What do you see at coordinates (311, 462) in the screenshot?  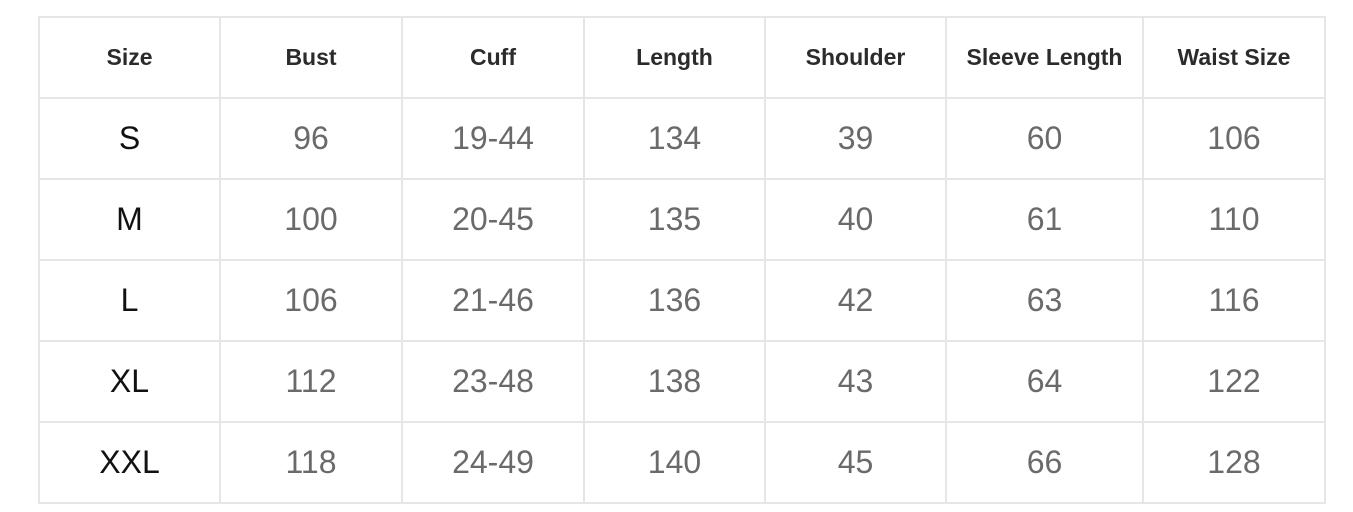 I see `bust-cell: 118` at bounding box center [311, 462].